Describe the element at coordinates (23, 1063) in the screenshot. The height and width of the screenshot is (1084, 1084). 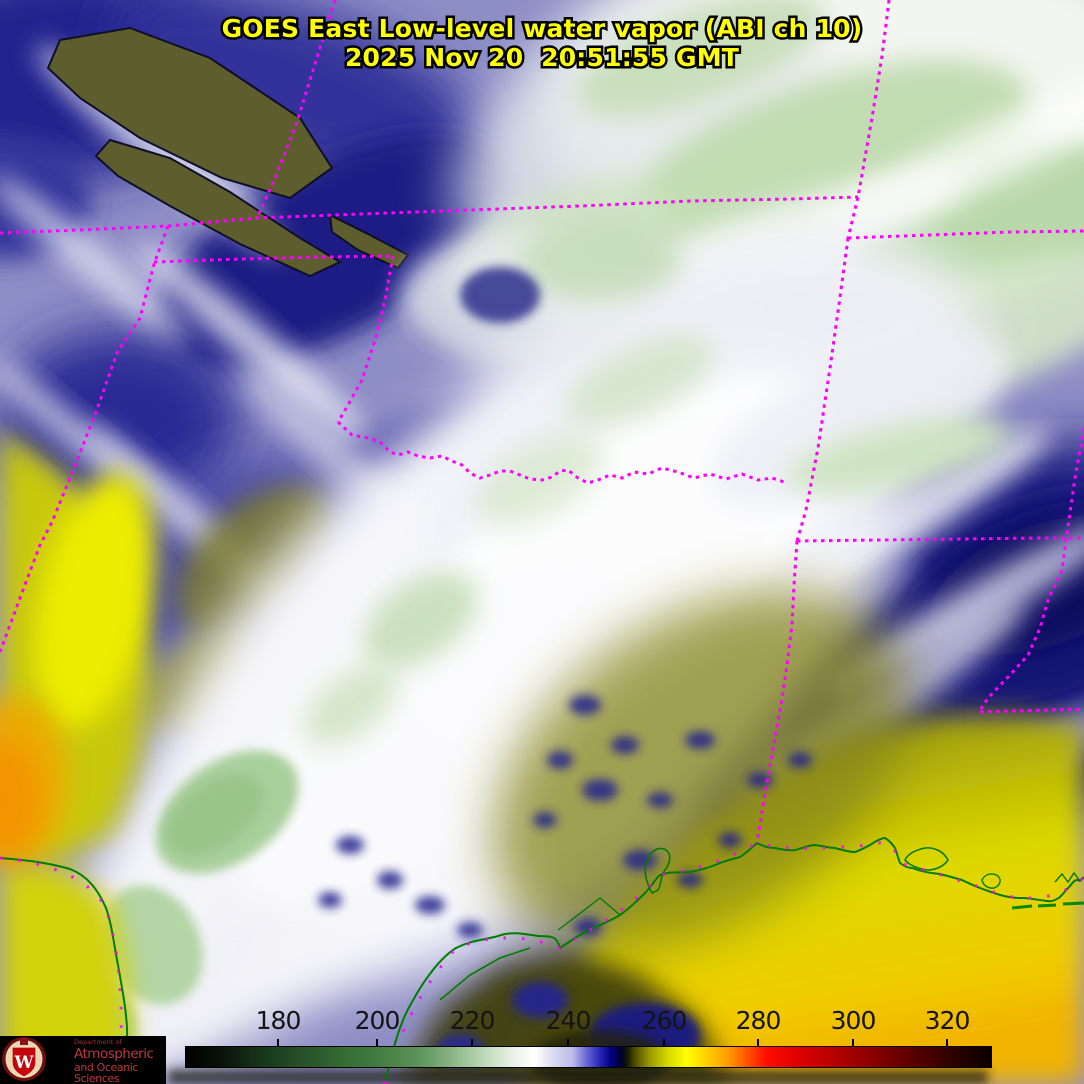
I see `svg-text: W` at that location.